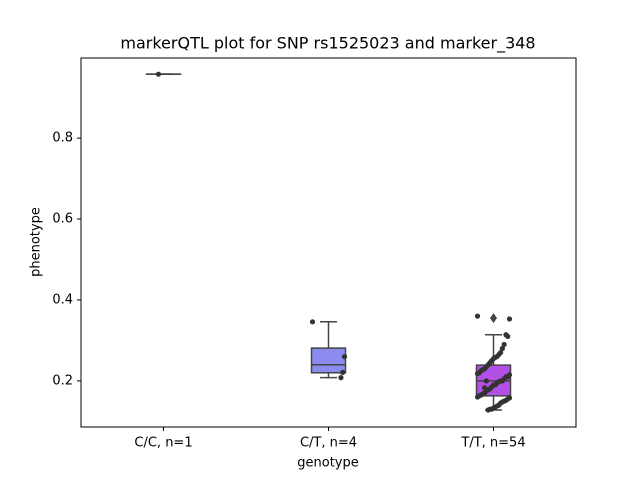 The width and height of the screenshot is (640, 480). Describe the element at coordinates (328, 360) in the screenshot. I see `box` at that location.